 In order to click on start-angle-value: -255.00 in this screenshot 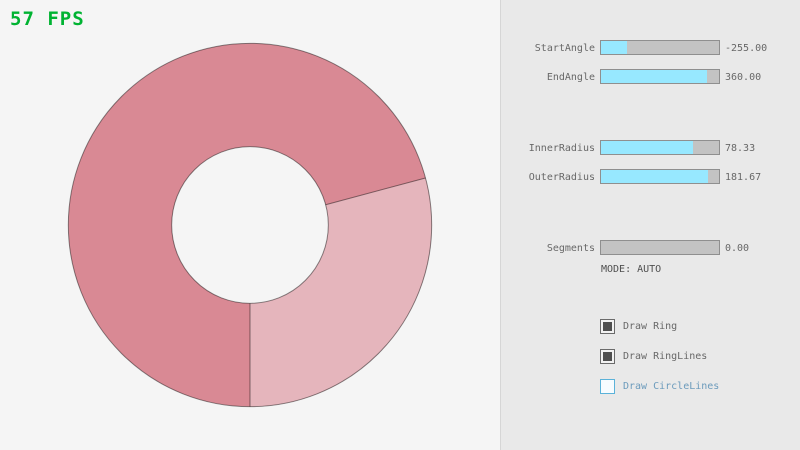, I will do `click(746, 48)`.